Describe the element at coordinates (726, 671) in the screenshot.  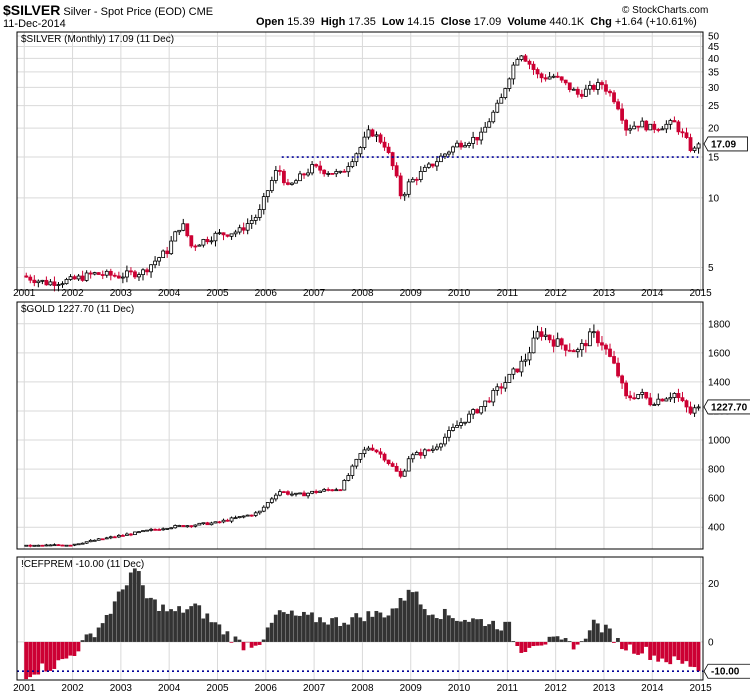
I see `last-value-tag-box` at that location.